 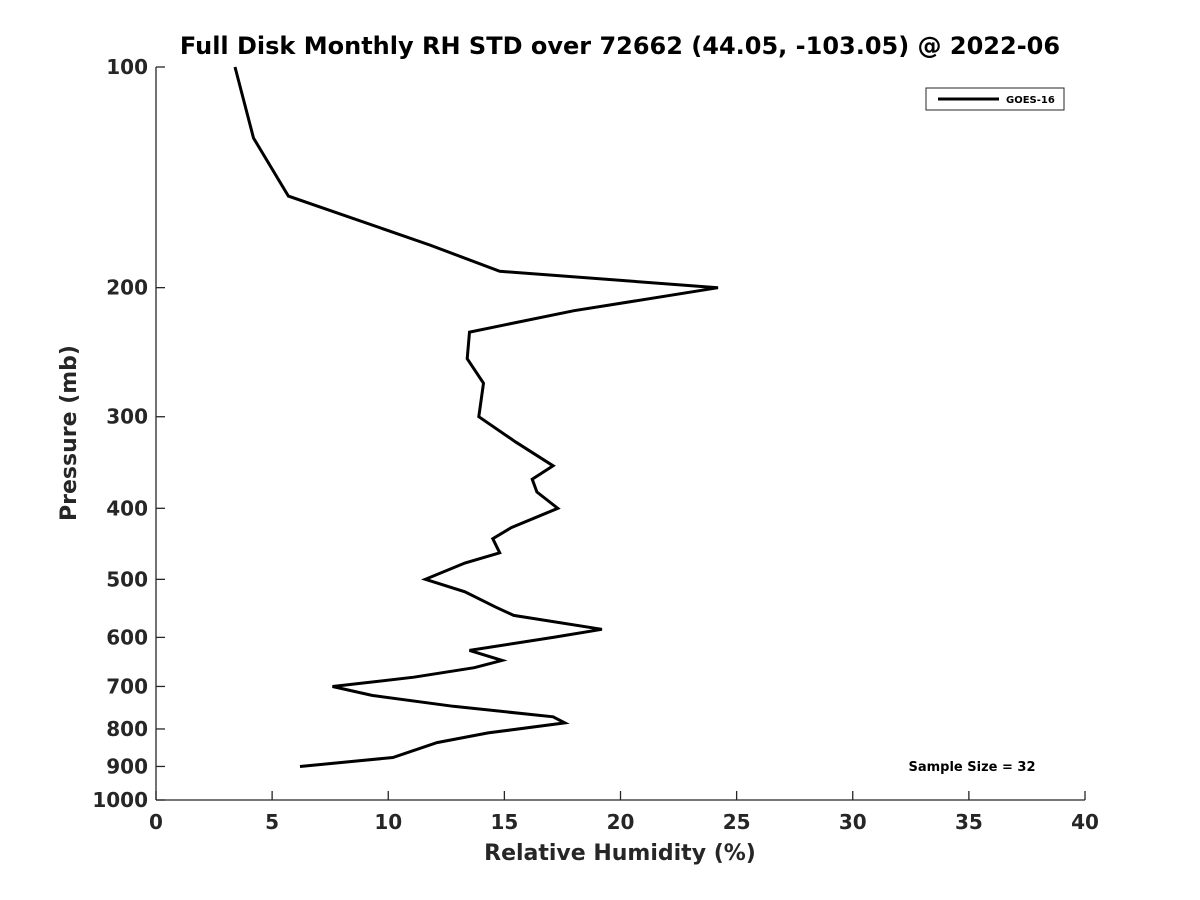 What do you see at coordinates (853, 822) in the screenshot?
I see `x-tick-label: 30` at bounding box center [853, 822].